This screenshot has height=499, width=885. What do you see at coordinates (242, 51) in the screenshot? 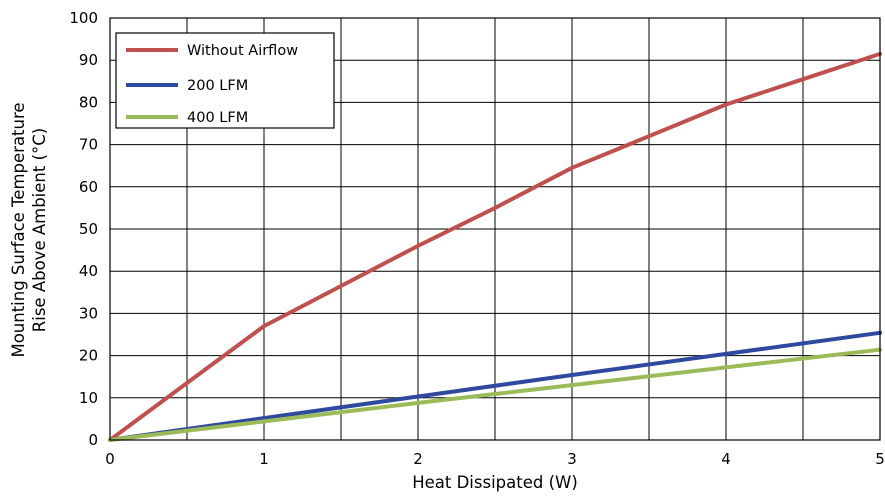
I see `legend-label-without-airflow: Without Airflow` at bounding box center [242, 51].